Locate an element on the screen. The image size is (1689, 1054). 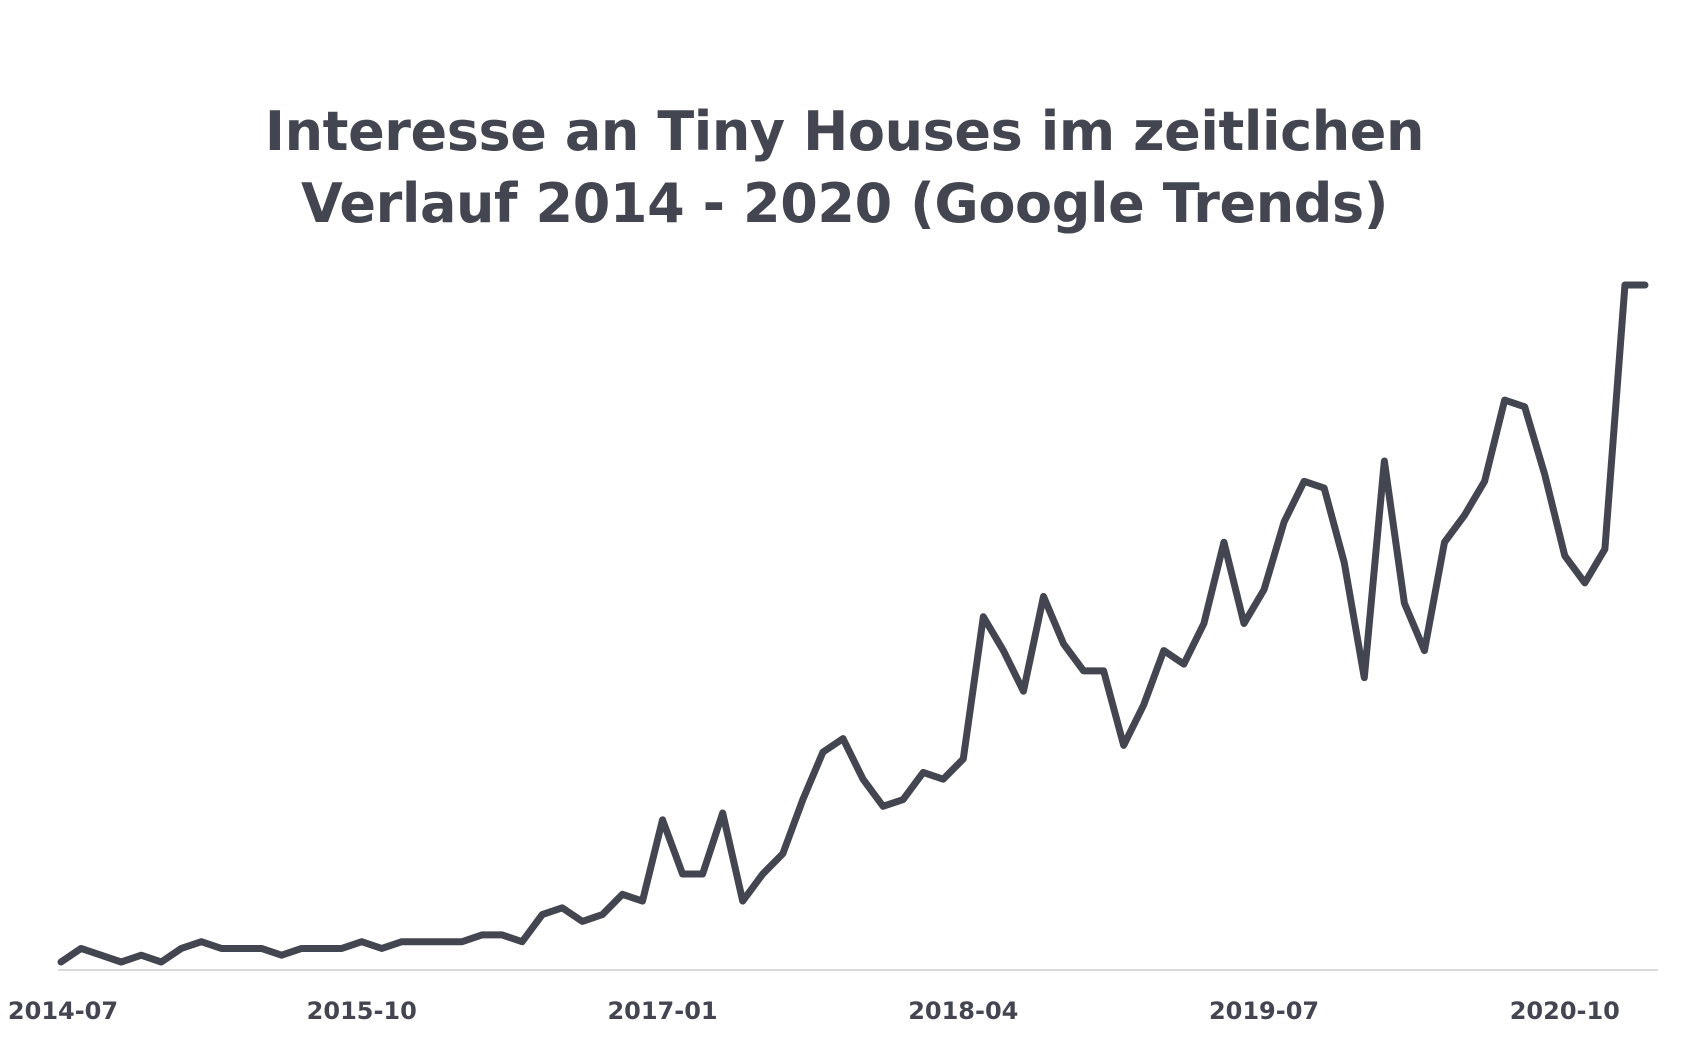
x-tick-label: 2018-04 is located at coordinates (963, 1011).